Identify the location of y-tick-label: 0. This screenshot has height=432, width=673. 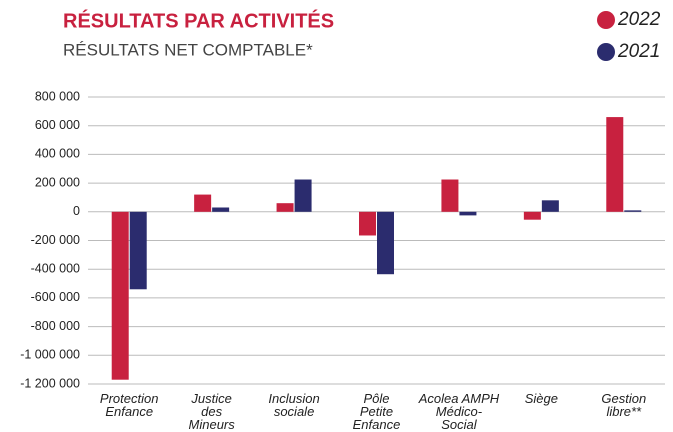
(76, 211).